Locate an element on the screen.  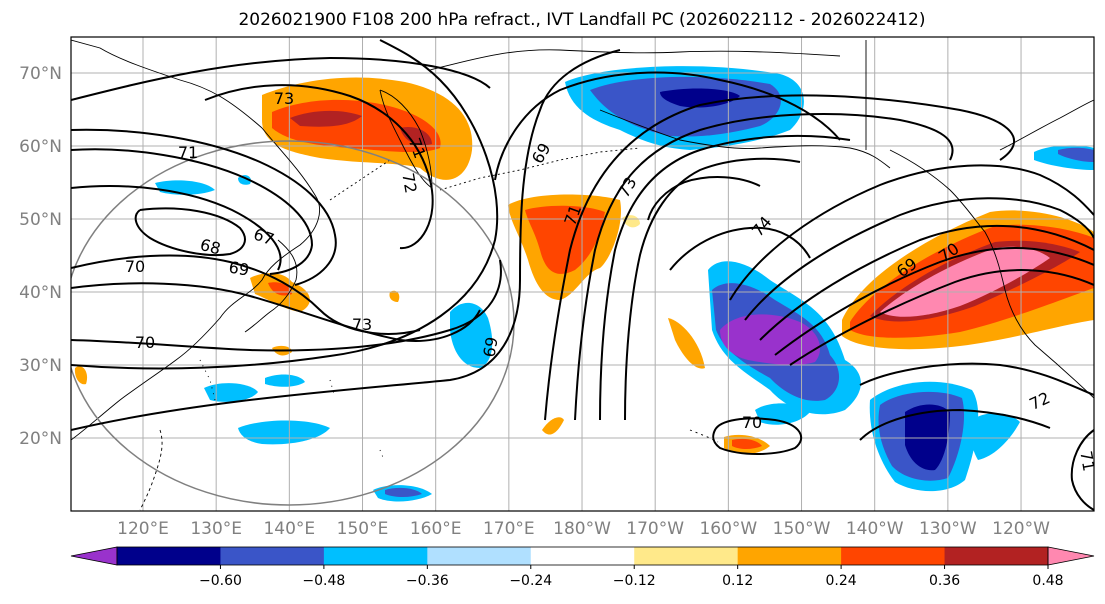
colorbar-tick-label: 0.12 is located at coordinates (737, 581).